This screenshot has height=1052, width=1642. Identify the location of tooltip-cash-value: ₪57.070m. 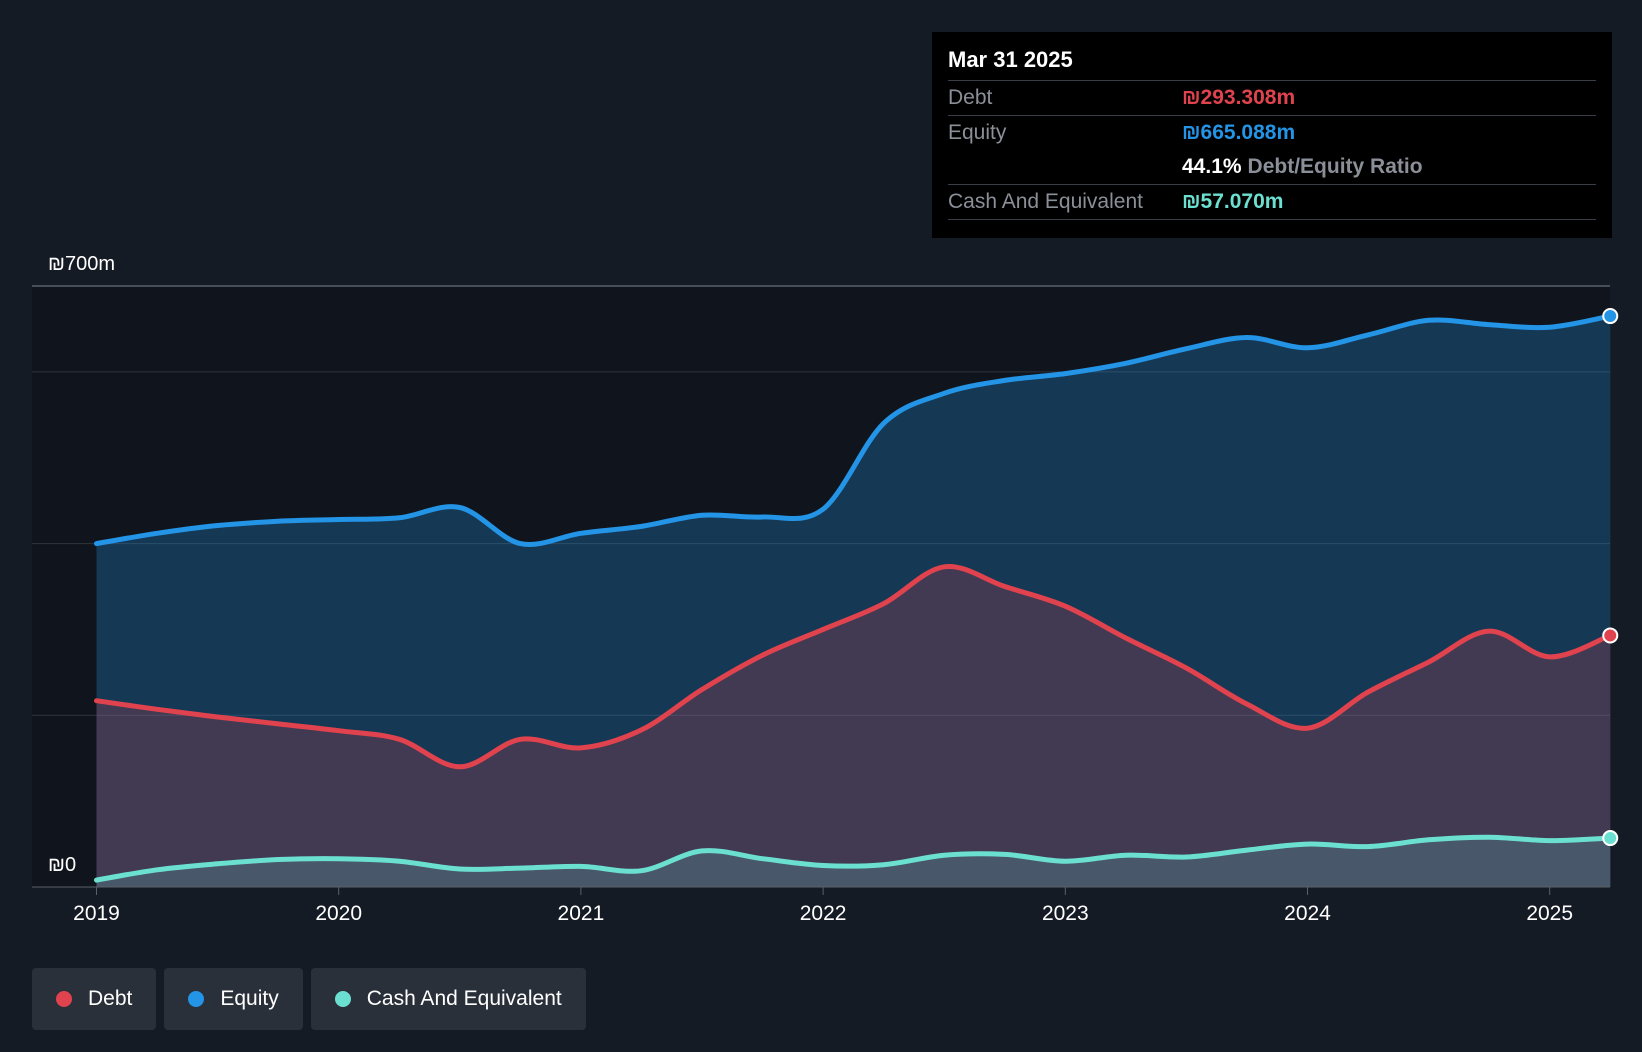
(1233, 201).